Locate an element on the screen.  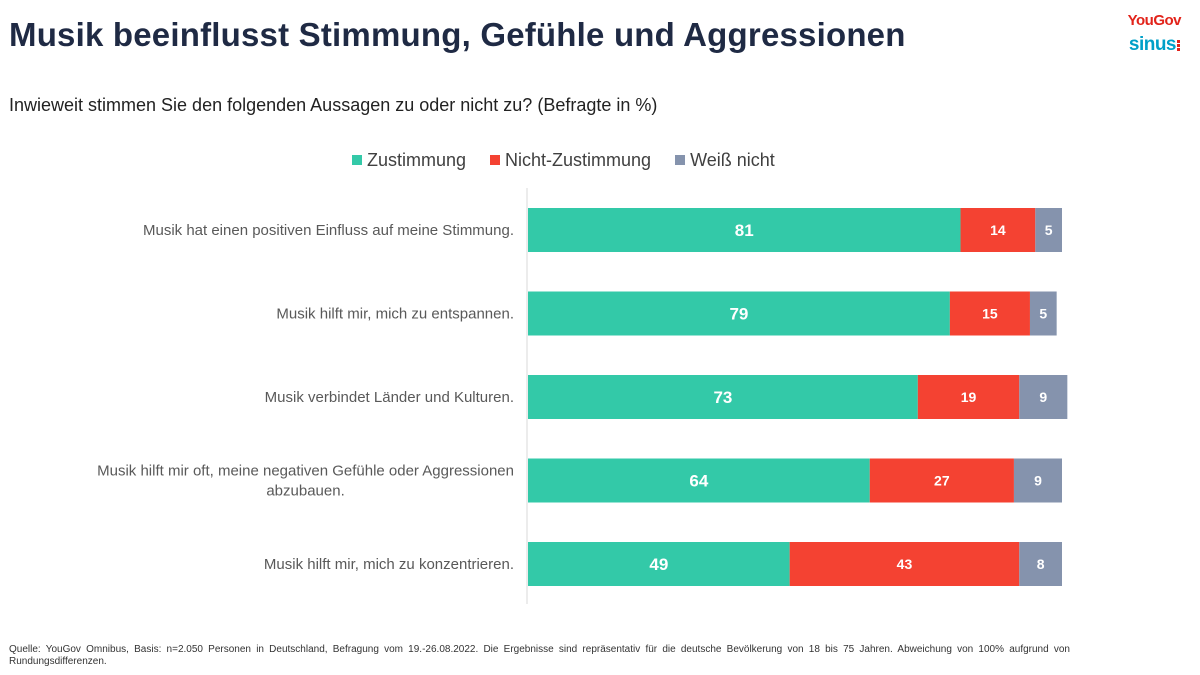
sinus-dots-icon is located at coordinates (1179, 46).